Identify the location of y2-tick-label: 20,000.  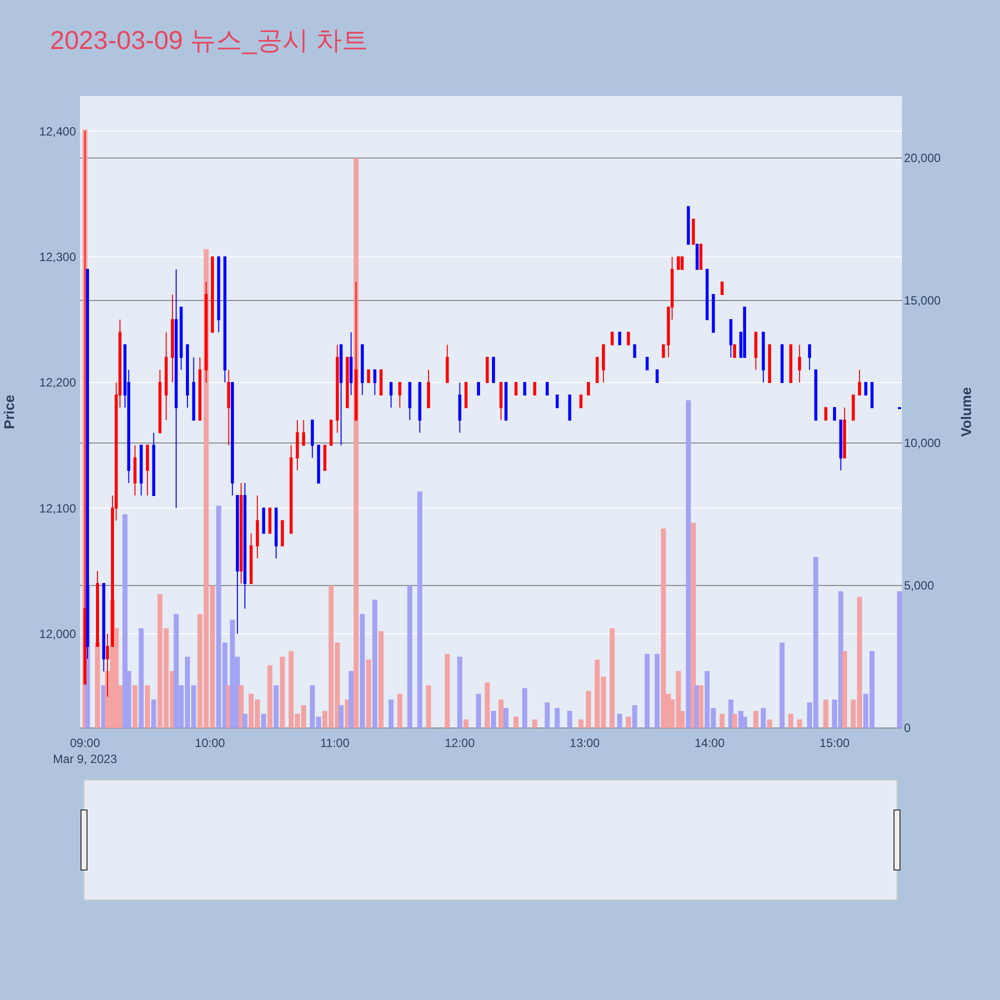
(923, 158).